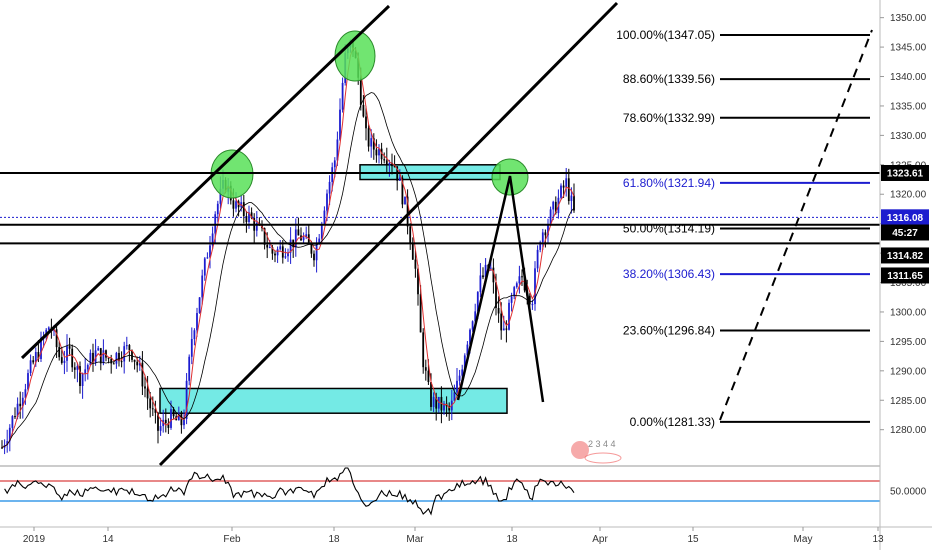  What do you see at coordinates (415, 539) in the screenshot?
I see `time-tick-label: Mar` at bounding box center [415, 539].